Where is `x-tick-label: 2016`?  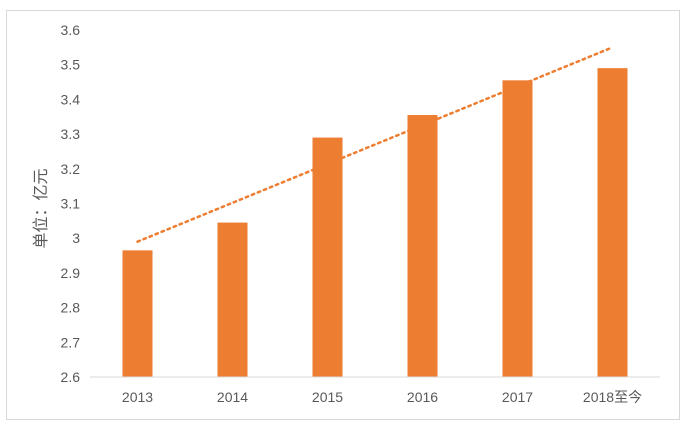
x-tick-label: 2016 is located at coordinates (422, 397).